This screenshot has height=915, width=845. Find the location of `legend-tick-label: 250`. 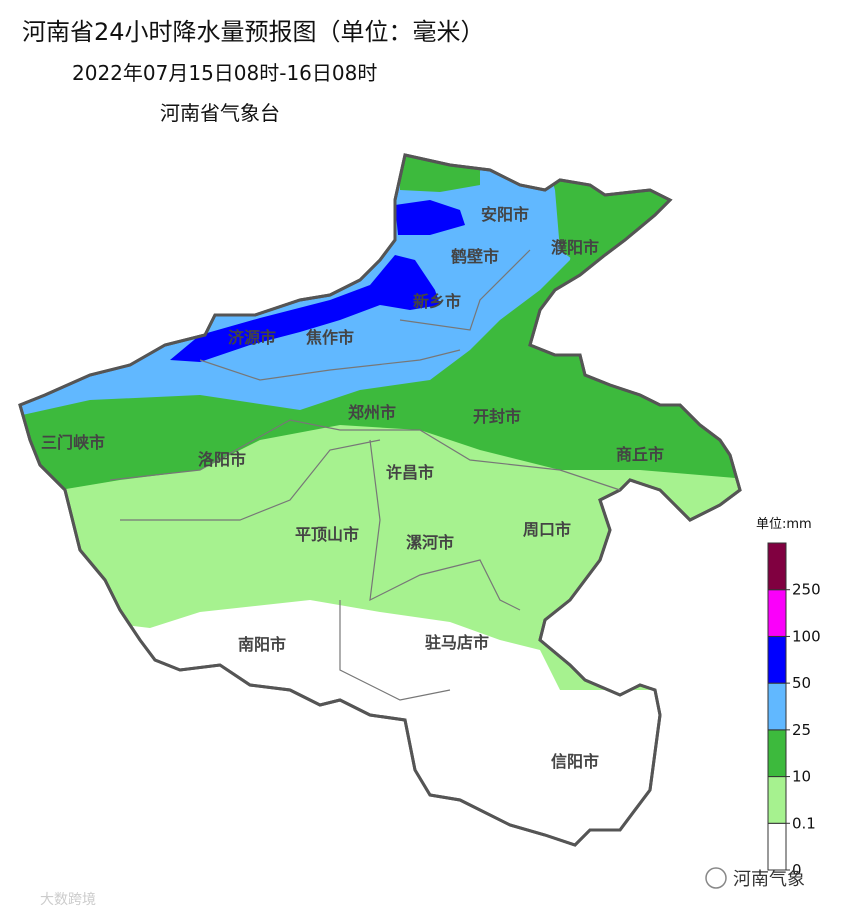

legend-tick-label: 250 is located at coordinates (806, 590).